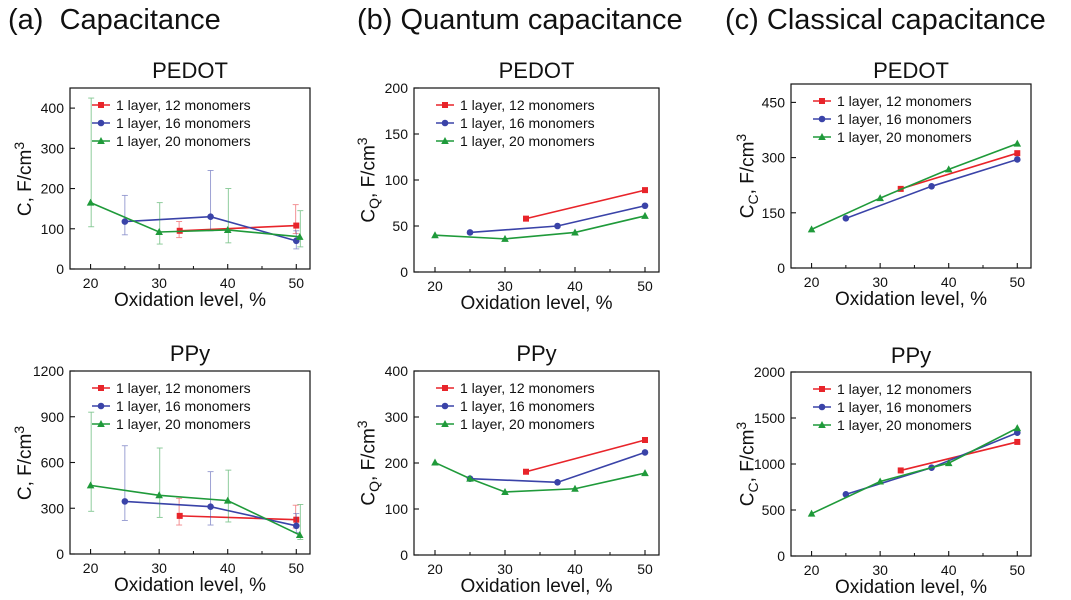 This screenshot has height=600, width=1071. Describe the element at coordinates (397, 134) in the screenshot. I see `y-tick-label: 150` at that location.